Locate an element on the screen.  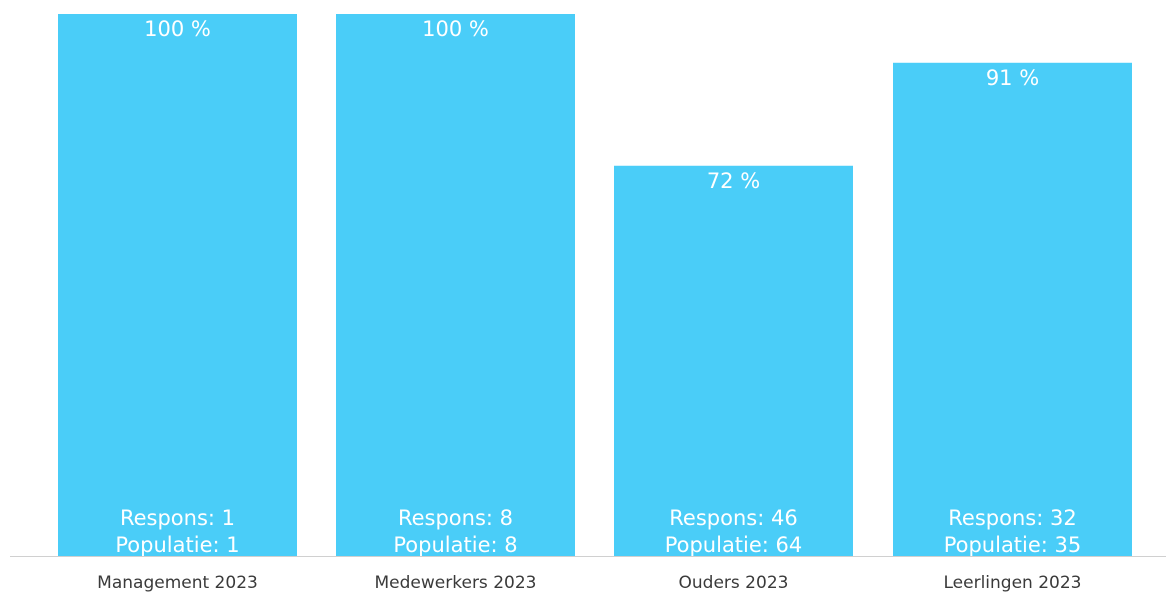
respons-label-2: Respons: 8 is located at coordinates (455, 518).